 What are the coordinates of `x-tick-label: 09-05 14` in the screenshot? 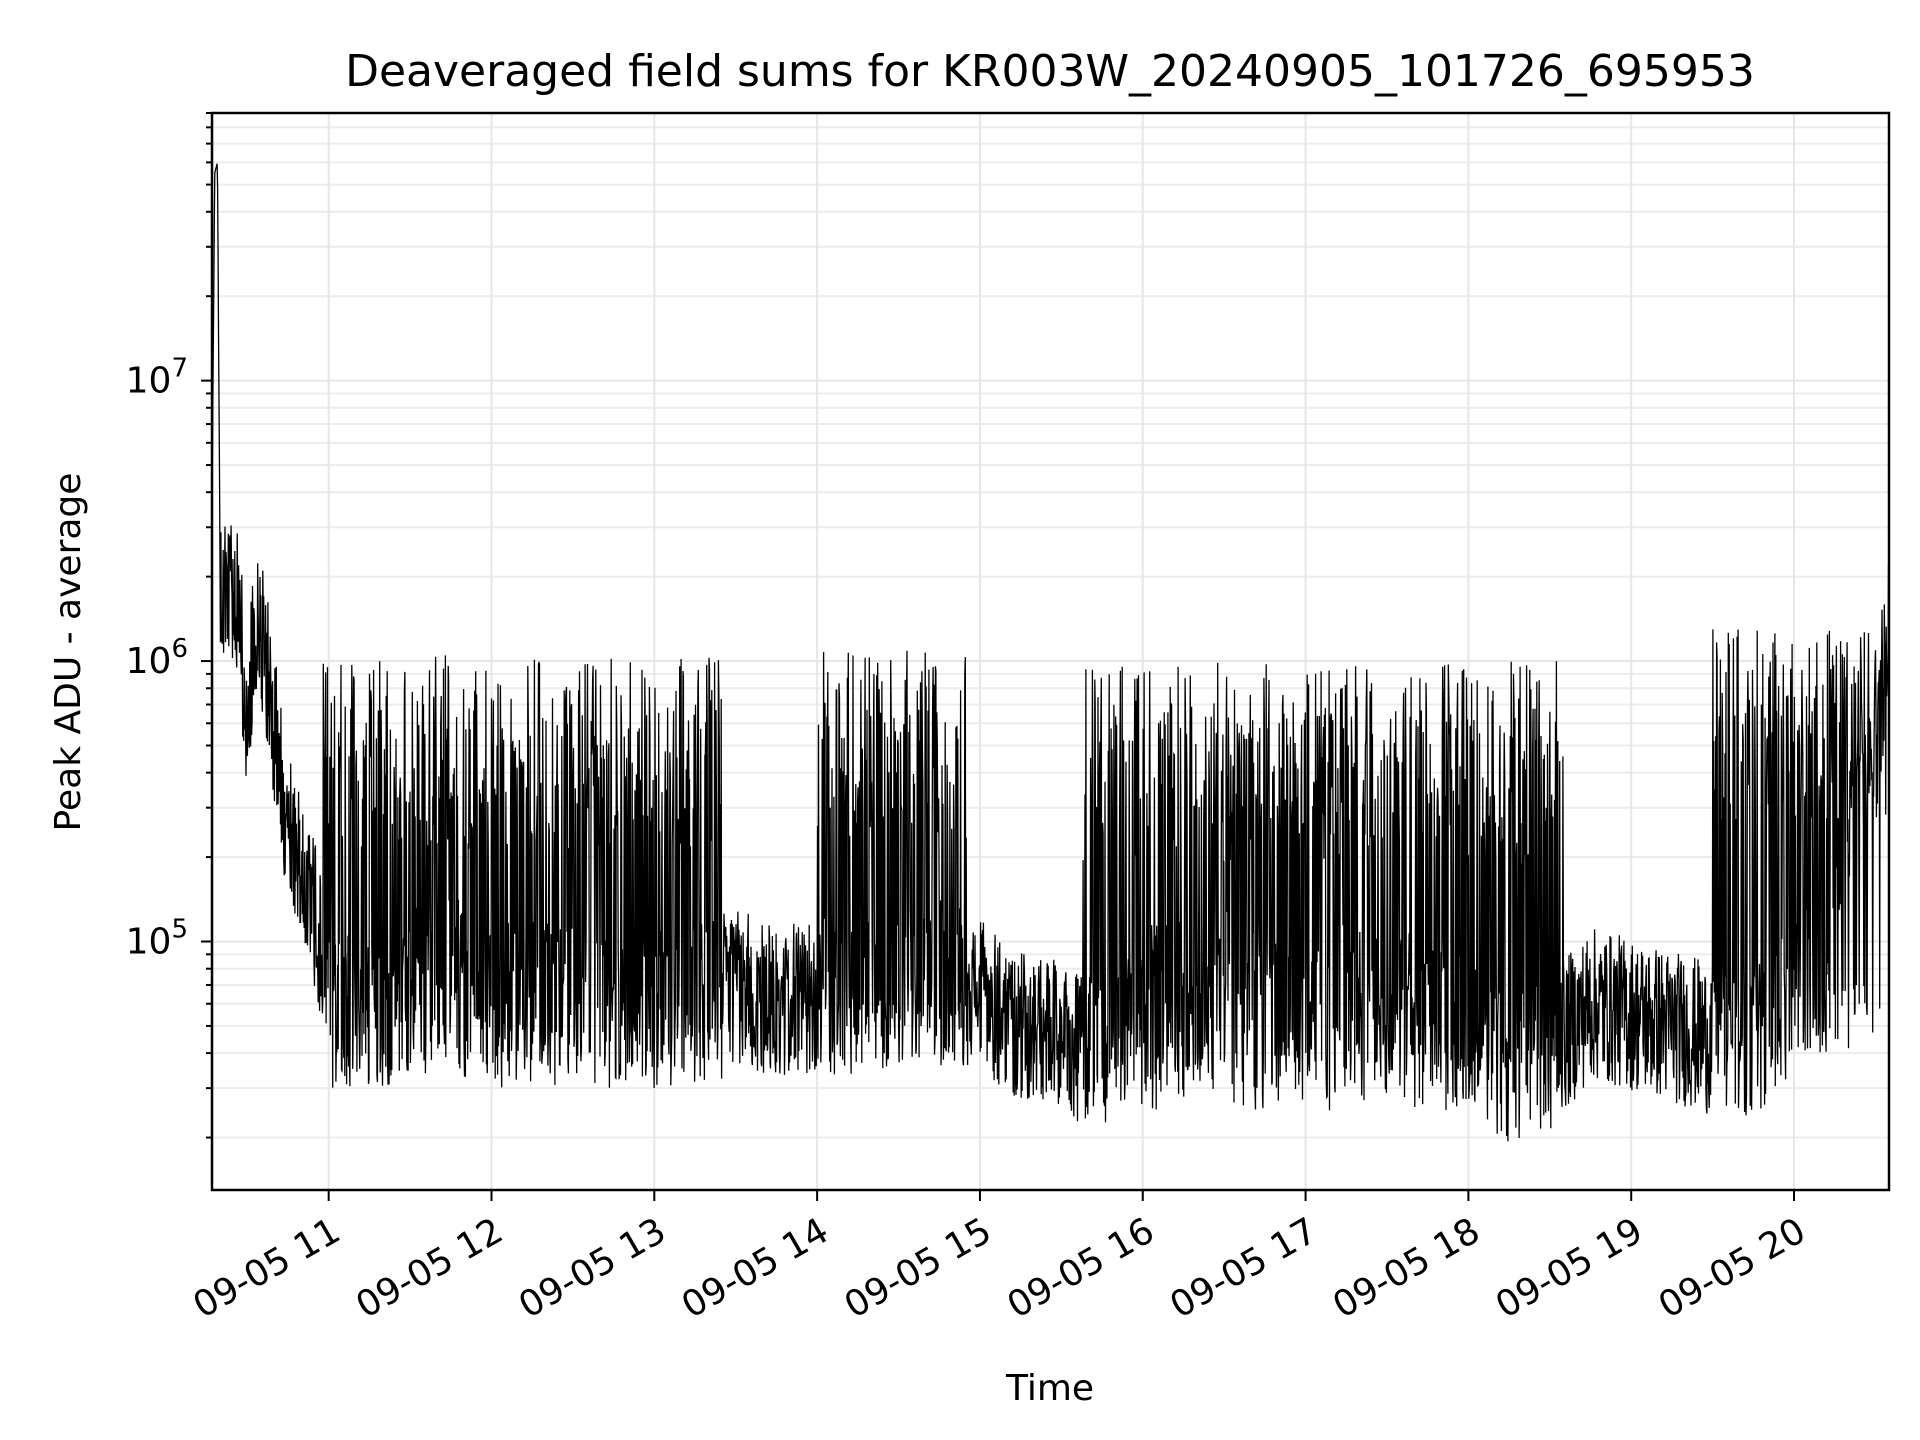 It's located at (755, 1268).